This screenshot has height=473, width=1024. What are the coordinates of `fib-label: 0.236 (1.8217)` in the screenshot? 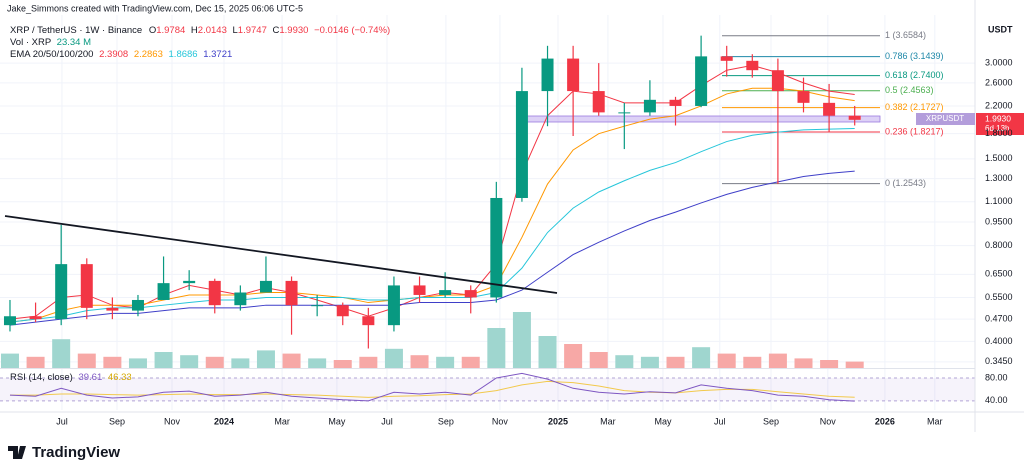 It's located at (914, 131).